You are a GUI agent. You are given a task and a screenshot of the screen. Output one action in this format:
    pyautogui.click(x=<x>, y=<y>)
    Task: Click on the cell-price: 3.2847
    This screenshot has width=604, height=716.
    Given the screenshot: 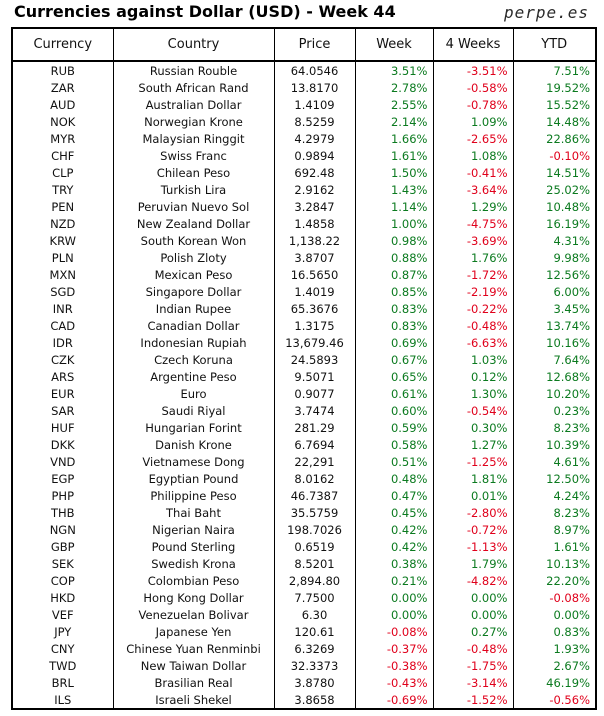 What is the action you would take?
    pyautogui.click(x=314, y=206)
    